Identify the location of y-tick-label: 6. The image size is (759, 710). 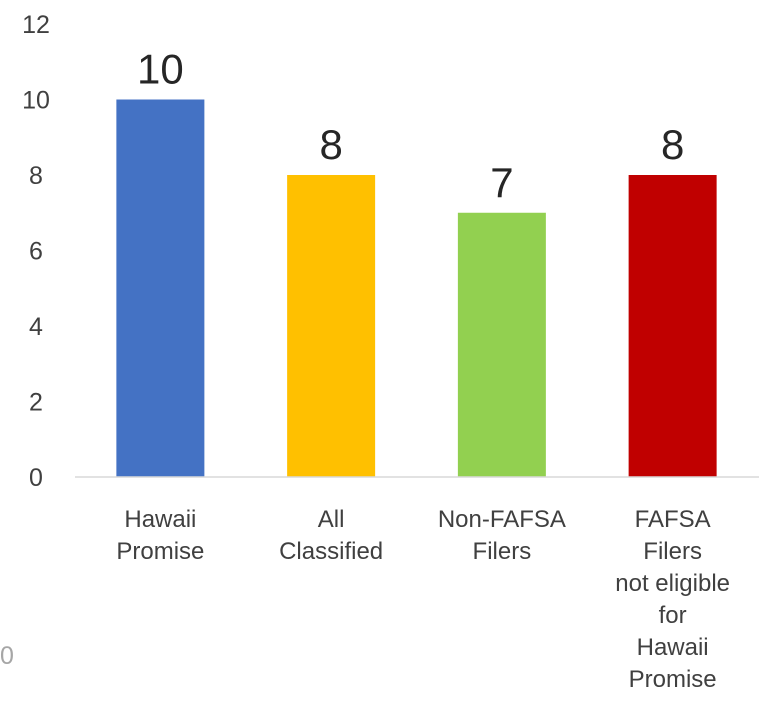
(36, 252).